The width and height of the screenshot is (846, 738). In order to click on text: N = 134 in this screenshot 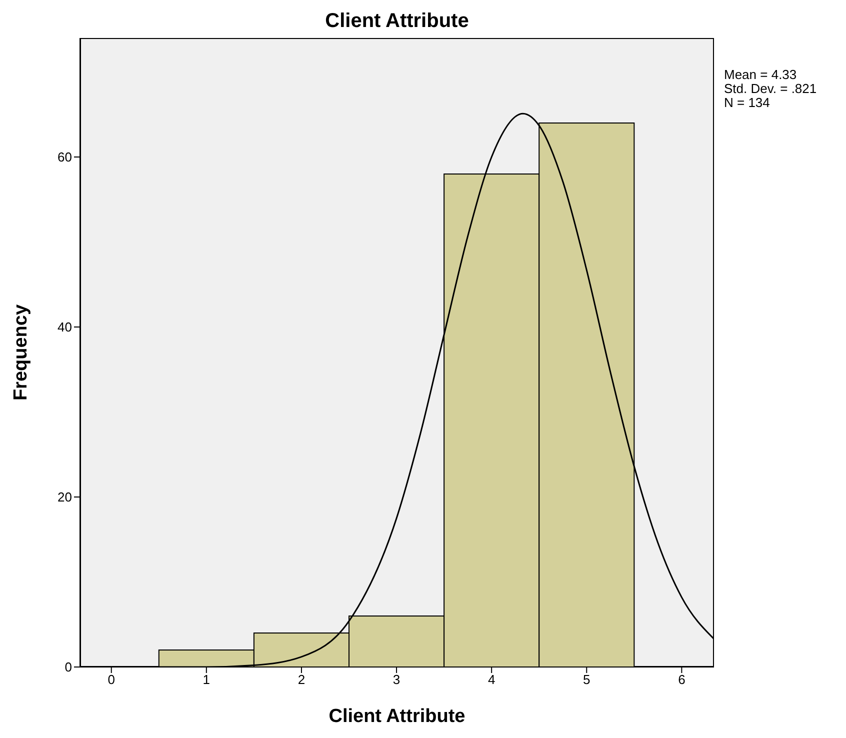, I will do `click(747, 102)`.